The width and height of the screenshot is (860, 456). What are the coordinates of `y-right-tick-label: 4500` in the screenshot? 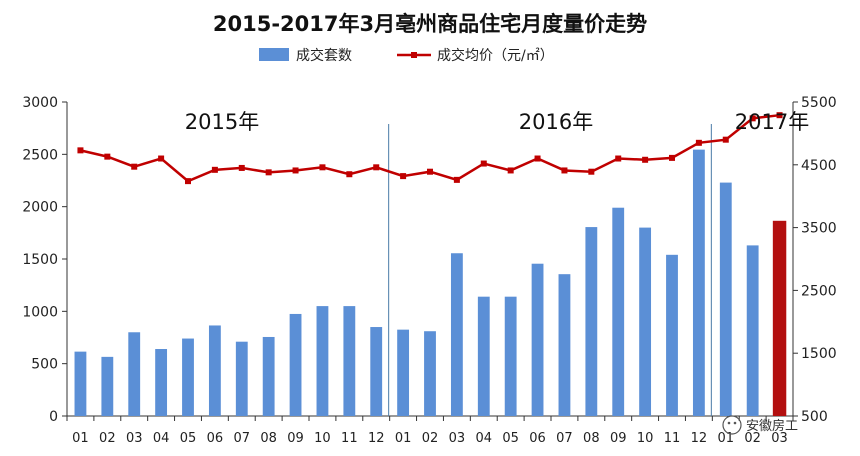 It's located at (819, 166).